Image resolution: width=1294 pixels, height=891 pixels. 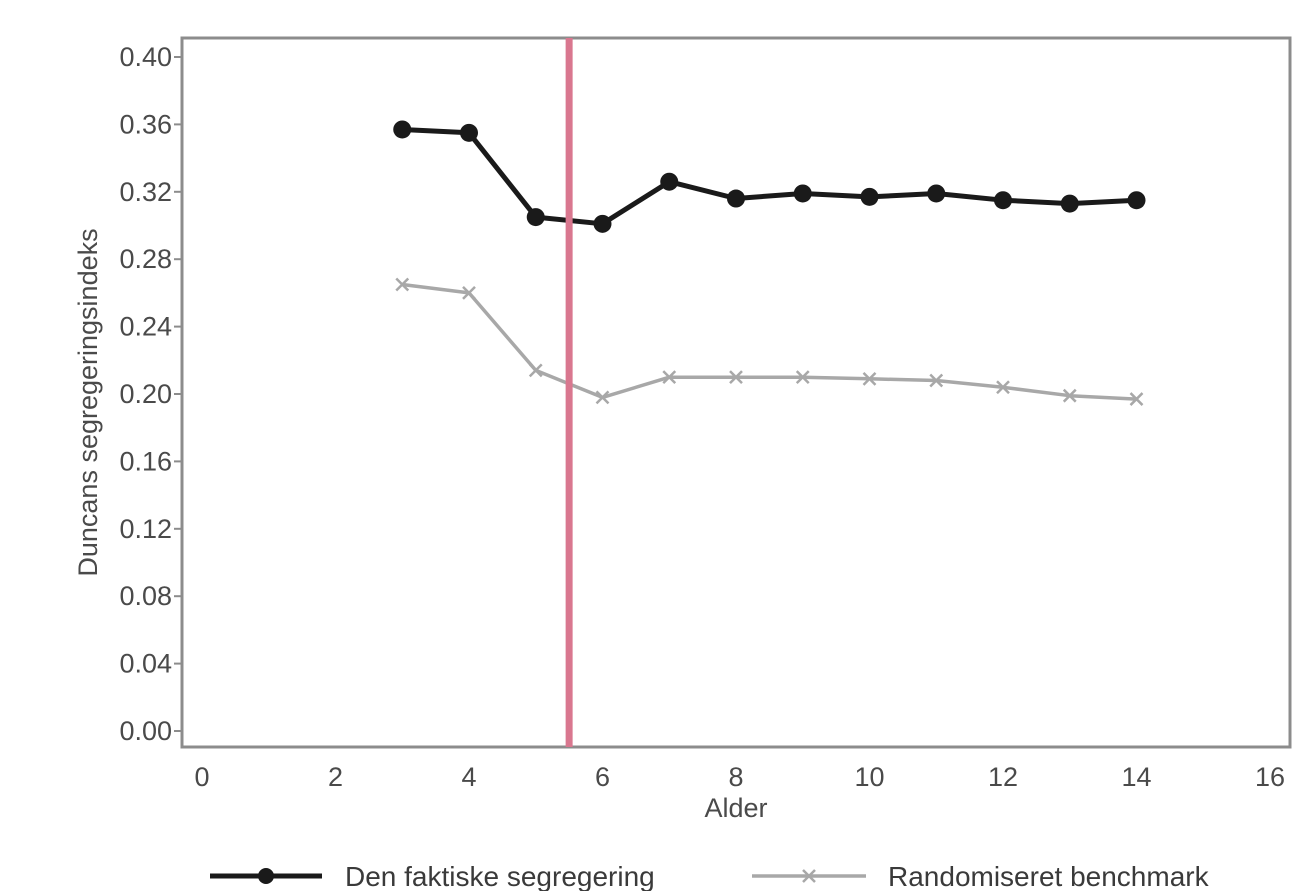 What do you see at coordinates (145, 259) in the screenshot?
I see `y-tick-label: 0.28` at bounding box center [145, 259].